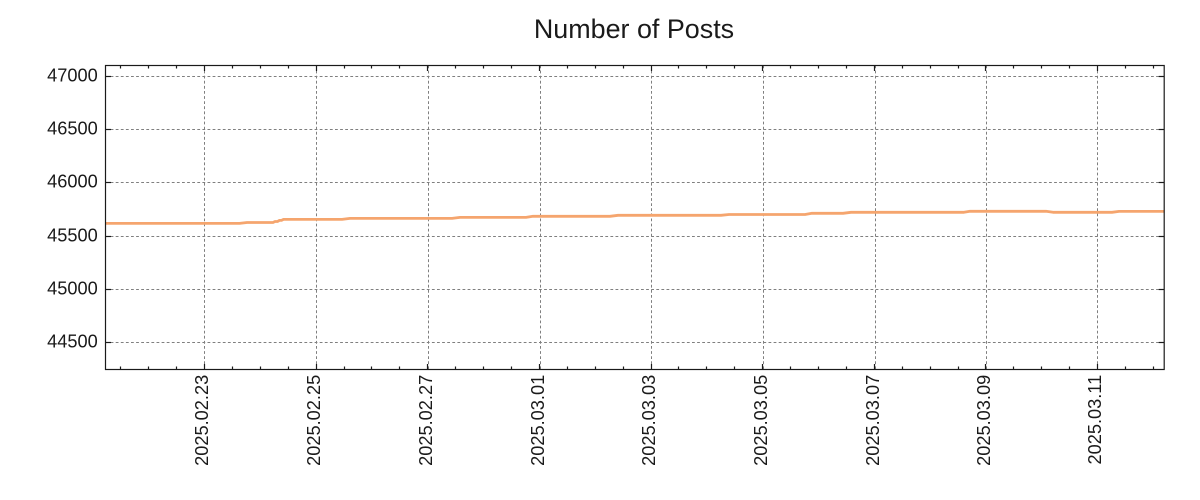 This screenshot has width=1200, height=500. Describe the element at coordinates (202, 420) in the screenshot. I see `svg-text: 2025.02.23` at that location.